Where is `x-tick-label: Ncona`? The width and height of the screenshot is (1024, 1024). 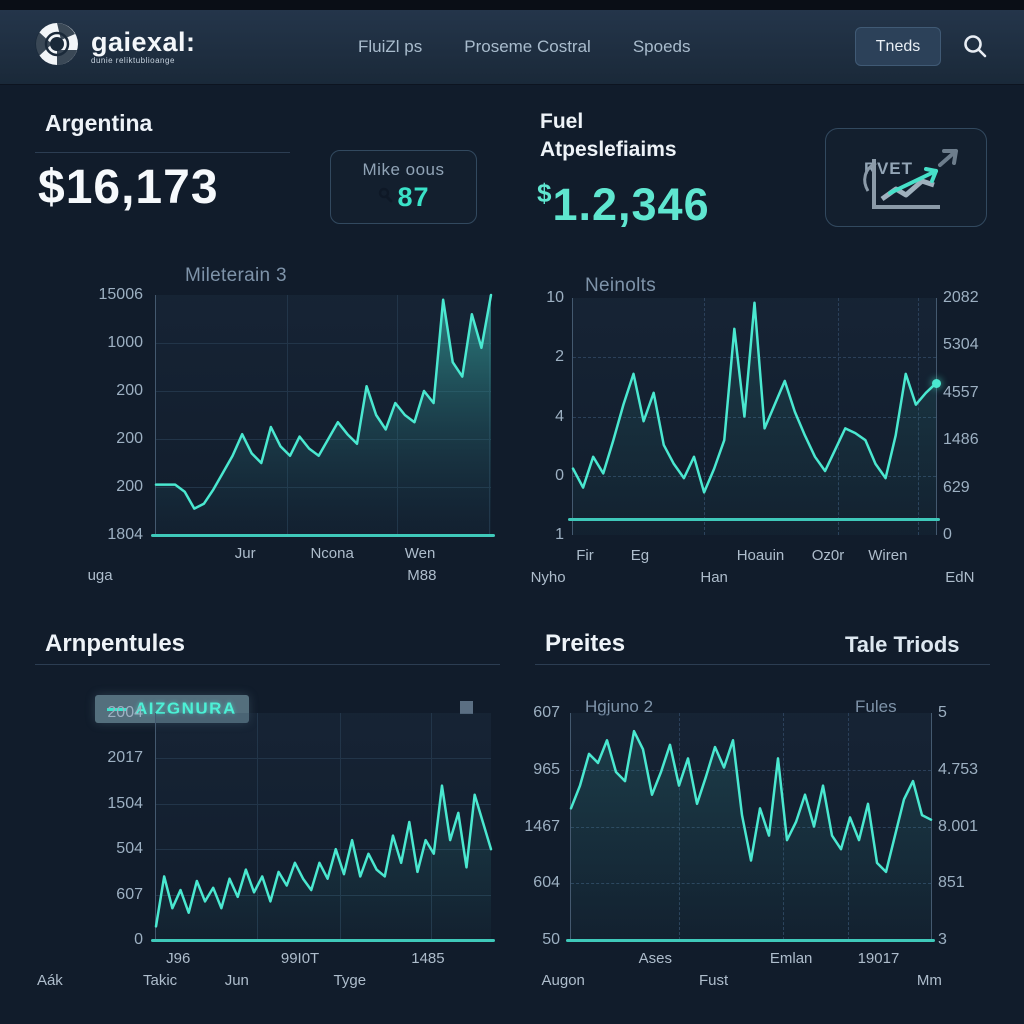
x-tick-label: Ncona is located at coordinates (332, 553).